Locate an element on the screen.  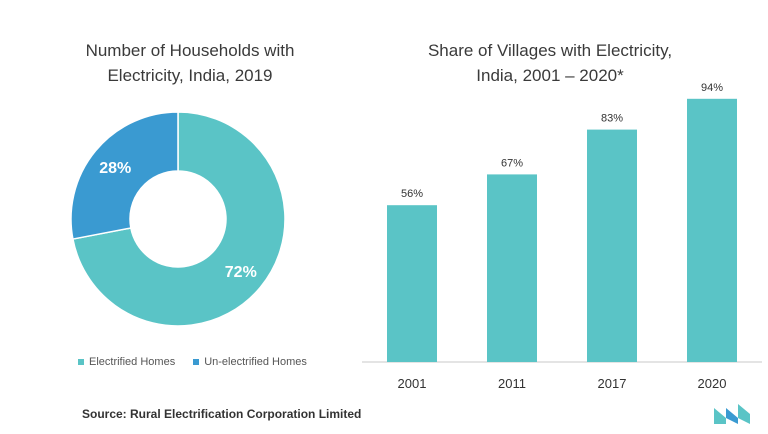
bar-value-label: 83% is located at coordinates (612, 119).